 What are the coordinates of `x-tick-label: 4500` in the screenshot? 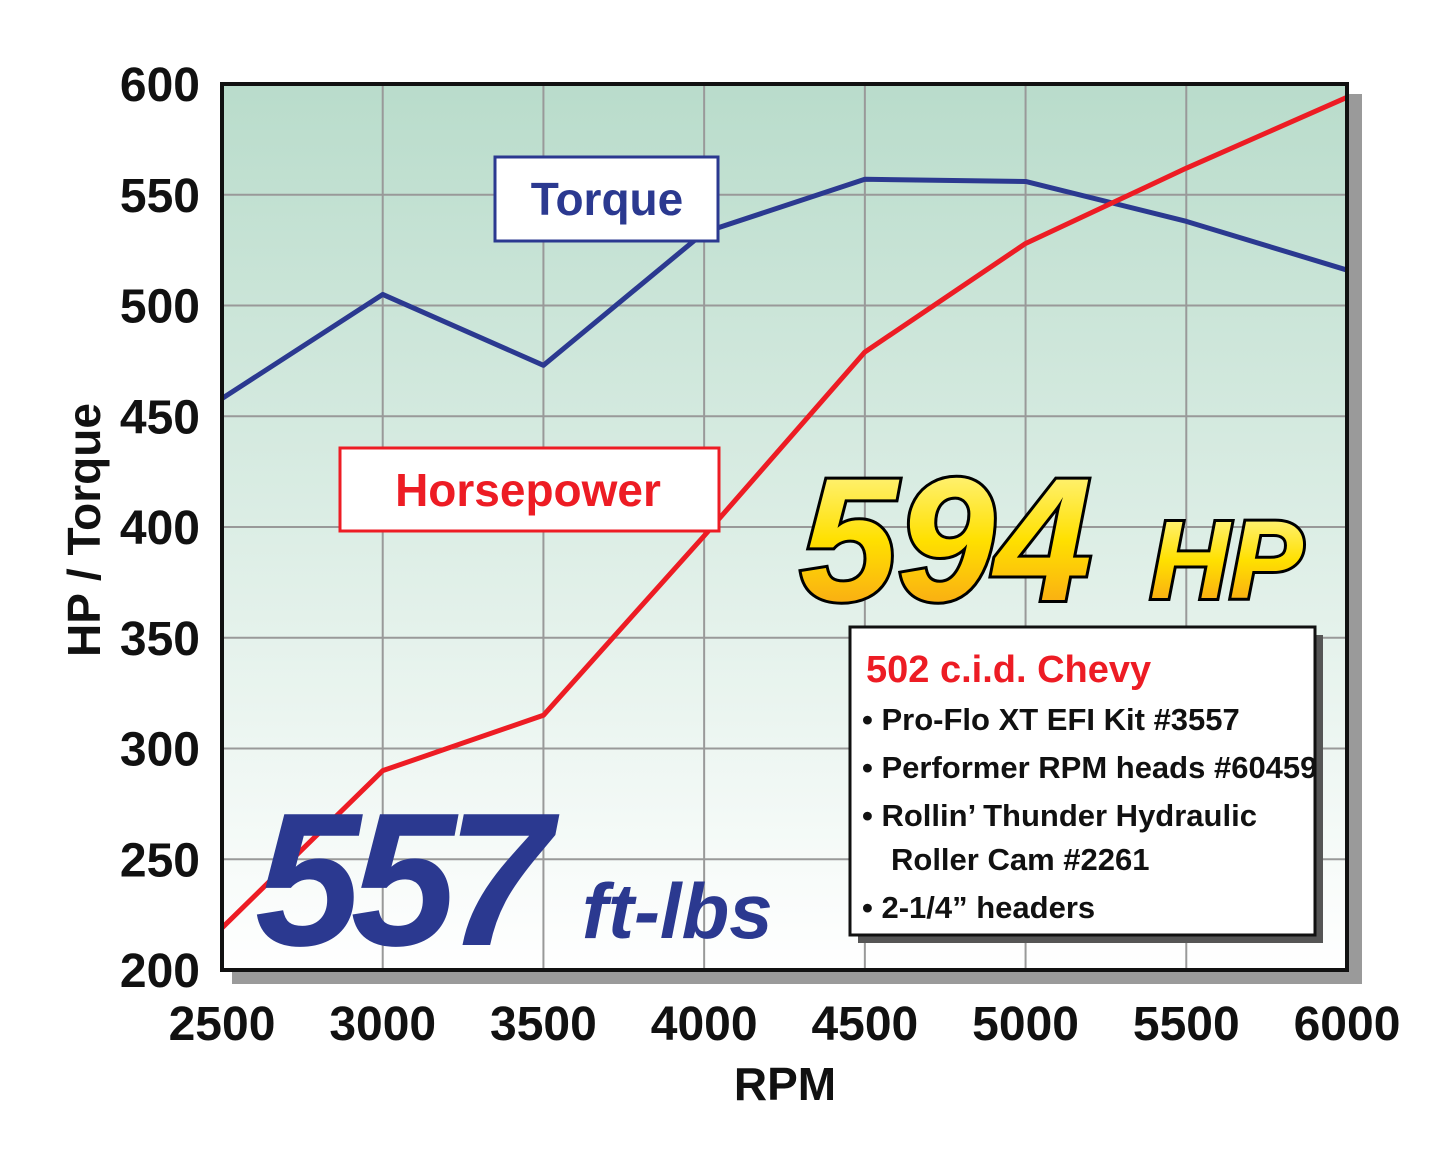 It's located at (864, 1024).